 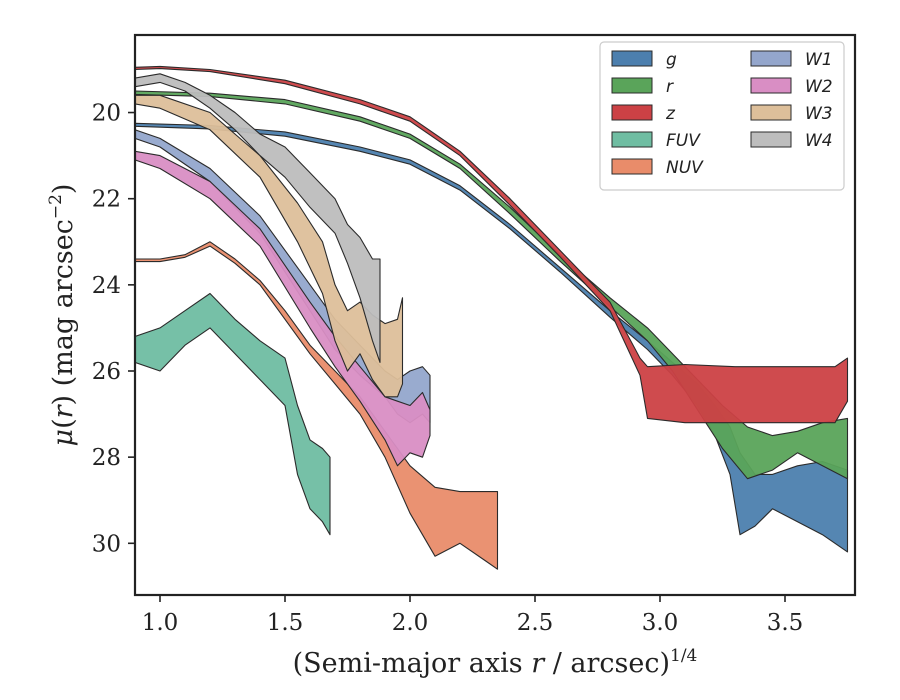 I want to click on legend-label-nuv: NUV, so click(x=685, y=168).